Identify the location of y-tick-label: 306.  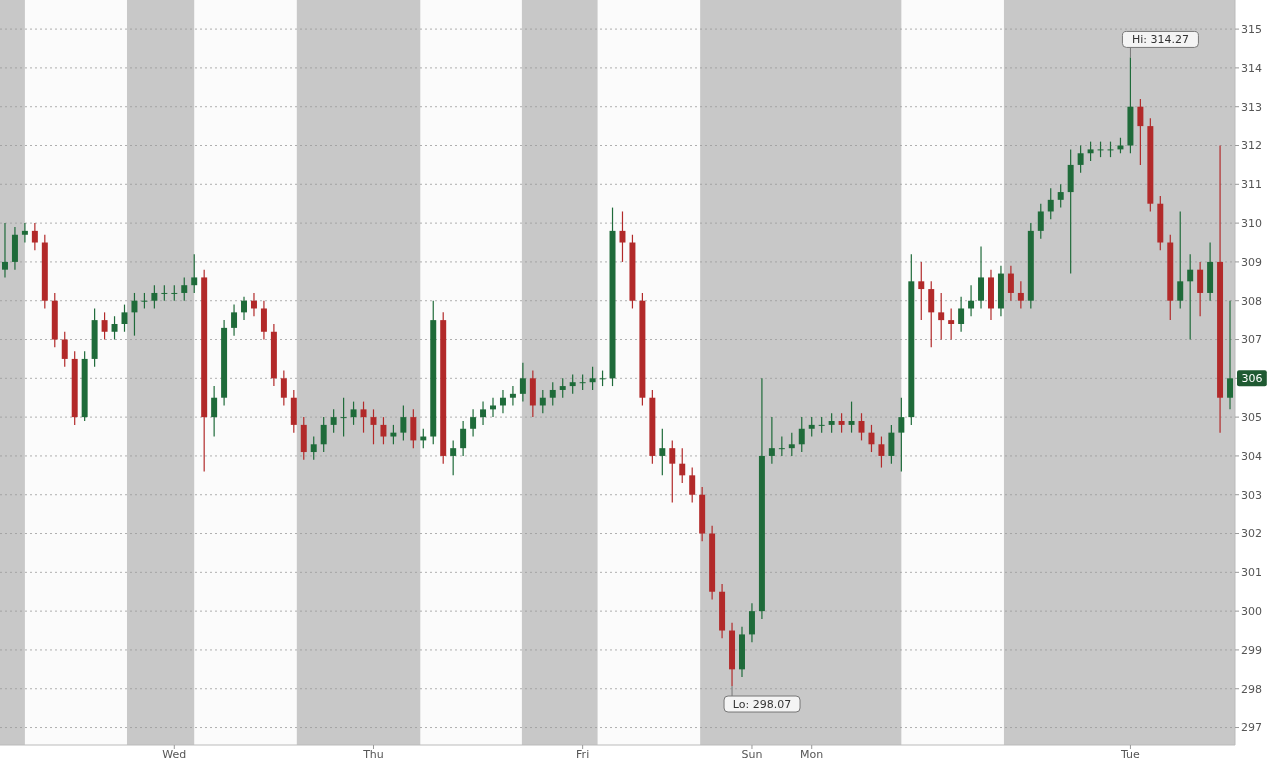
(1252, 379).